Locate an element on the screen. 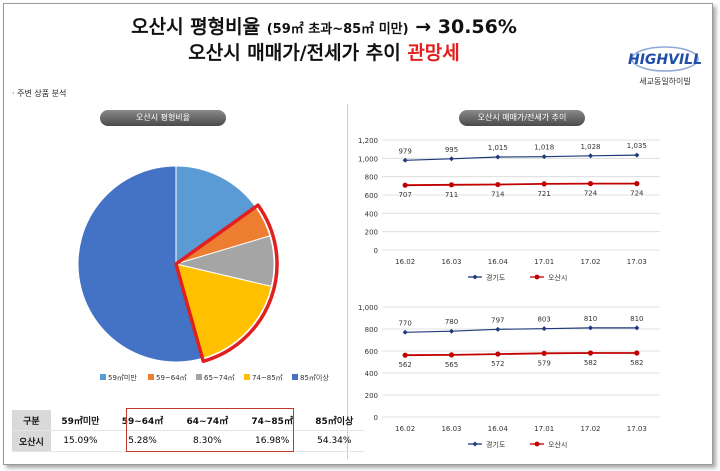 This screenshot has height=471, width=720. line2-series-line is located at coordinates (521, 354).